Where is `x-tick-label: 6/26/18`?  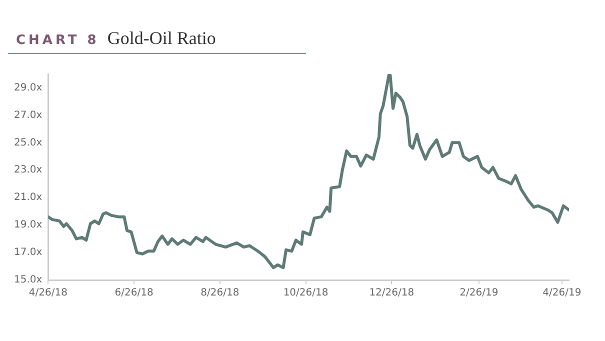
x-tick-label: 6/26/18 is located at coordinates (134, 293).